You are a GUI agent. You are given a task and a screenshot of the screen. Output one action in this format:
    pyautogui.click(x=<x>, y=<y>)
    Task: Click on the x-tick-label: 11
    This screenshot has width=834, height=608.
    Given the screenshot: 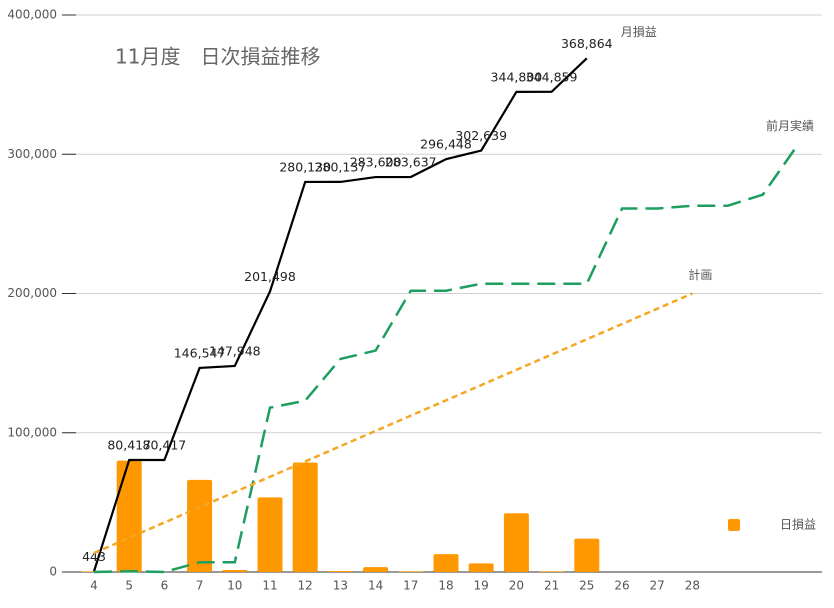 What is the action you would take?
    pyautogui.click(x=269, y=586)
    